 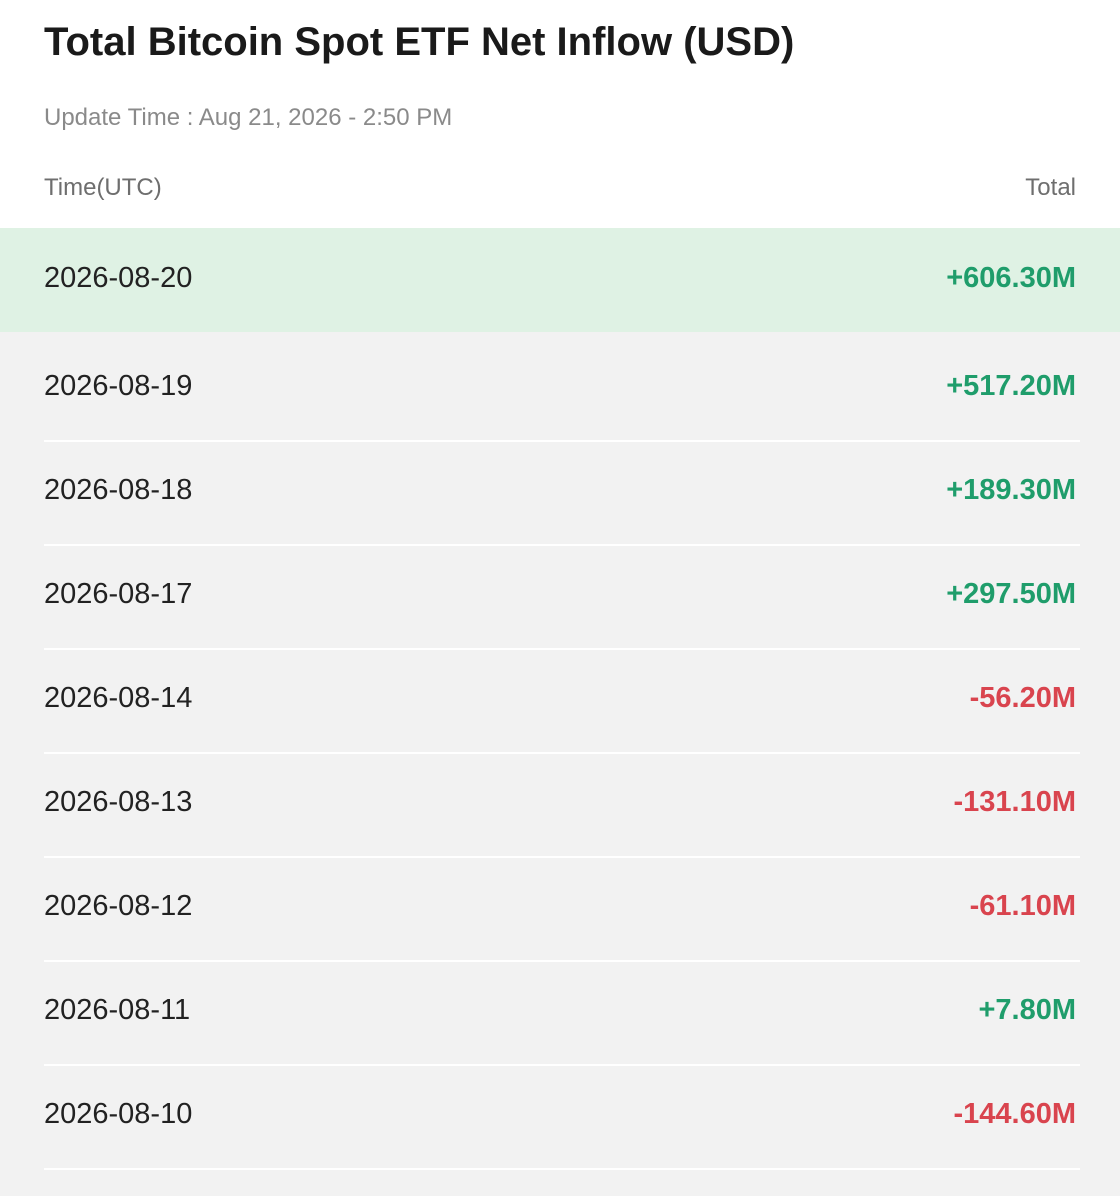 What do you see at coordinates (560, 493) in the screenshot?
I see `table-row: 2026-08-18 +189.30M` at bounding box center [560, 493].